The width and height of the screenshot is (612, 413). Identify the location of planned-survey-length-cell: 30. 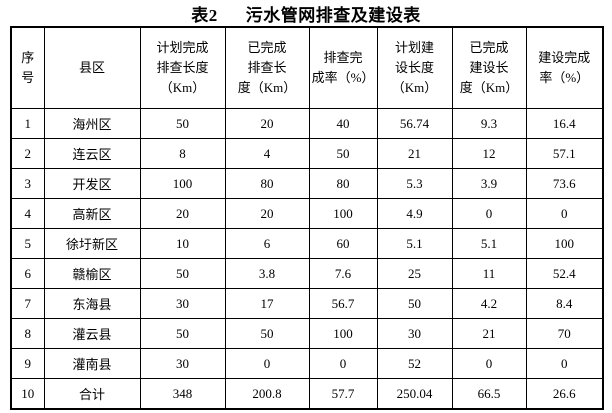
(182, 363).